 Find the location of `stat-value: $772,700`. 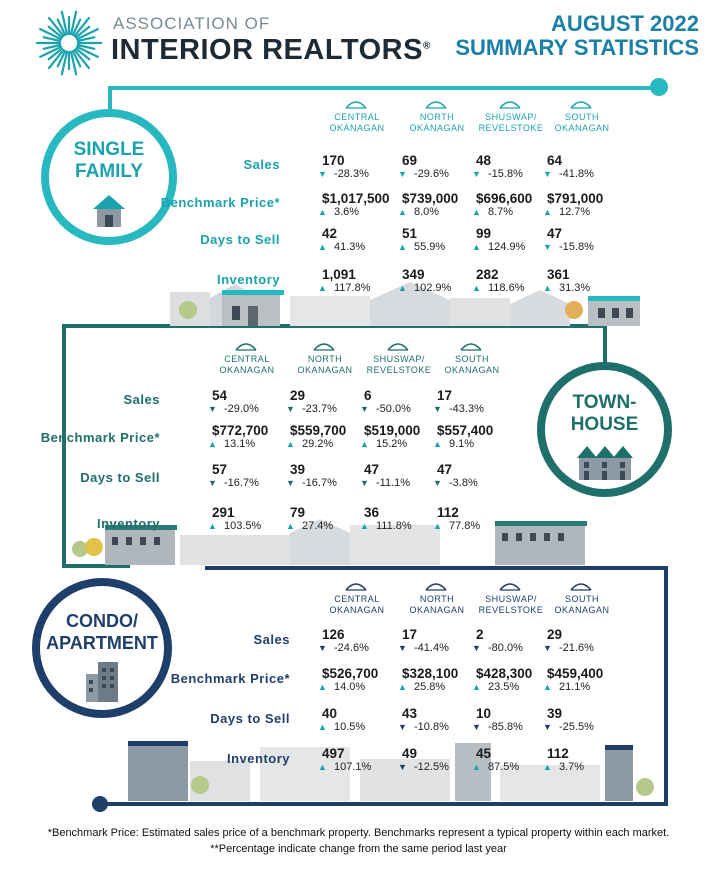

stat-value: $772,700 is located at coordinates (240, 430).